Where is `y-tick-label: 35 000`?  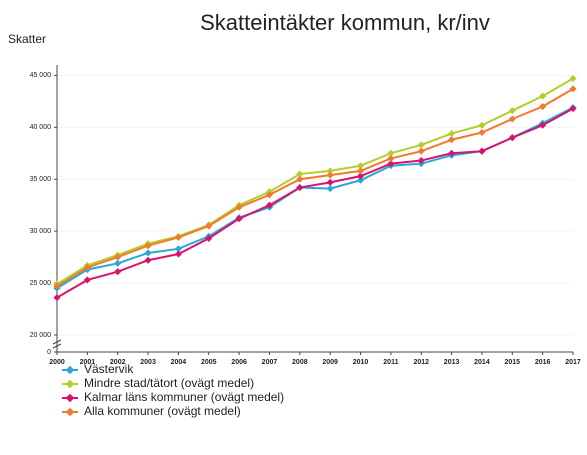 y-tick-label: 35 000 is located at coordinates (41, 179).